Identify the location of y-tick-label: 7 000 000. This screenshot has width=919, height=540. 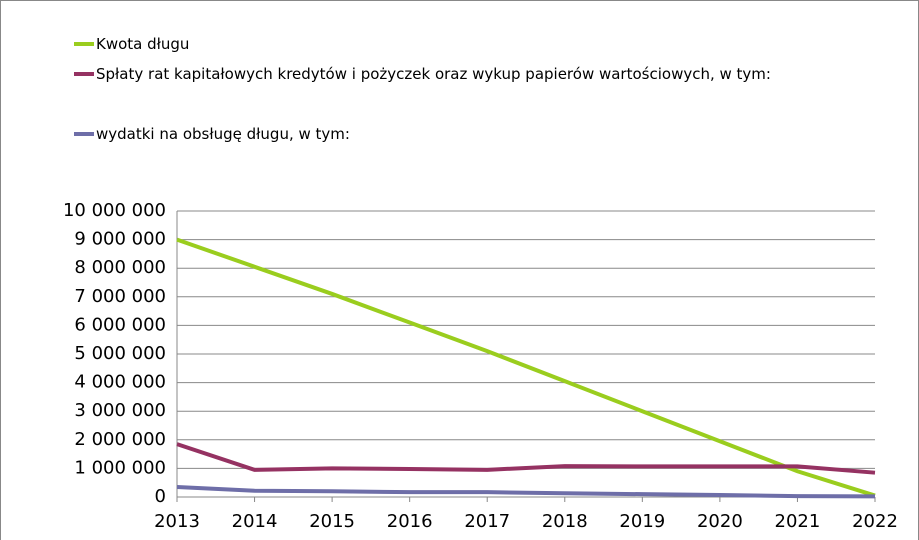
(120, 296).